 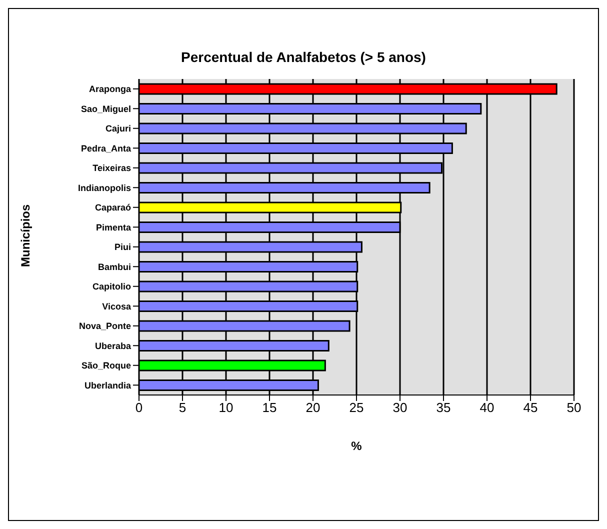 I want to click on x-tick-label: 25, so click(x=356, y=408).